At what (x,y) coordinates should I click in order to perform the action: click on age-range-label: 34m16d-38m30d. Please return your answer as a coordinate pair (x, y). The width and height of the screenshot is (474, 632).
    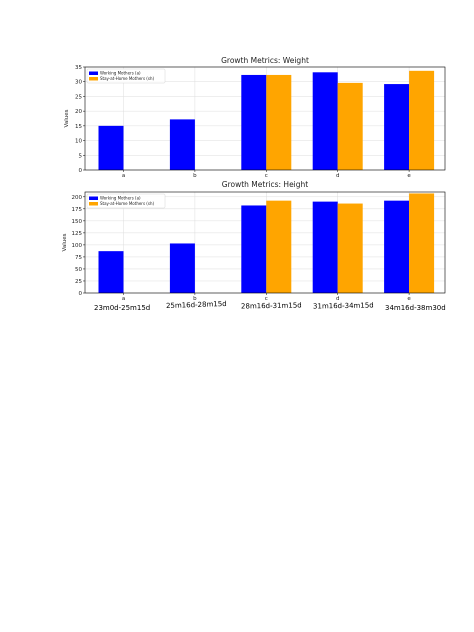
    Looking at the image, I should click on (415, 308).